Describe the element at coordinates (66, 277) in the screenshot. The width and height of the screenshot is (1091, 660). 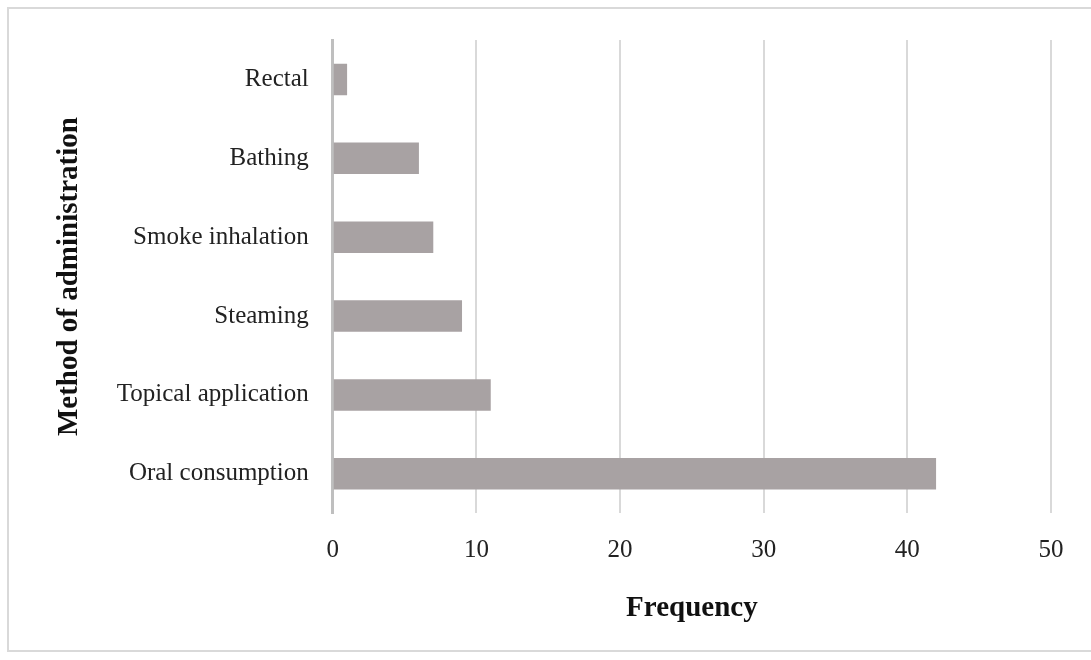
I see `y-axis-title: Method of administration` at that location.